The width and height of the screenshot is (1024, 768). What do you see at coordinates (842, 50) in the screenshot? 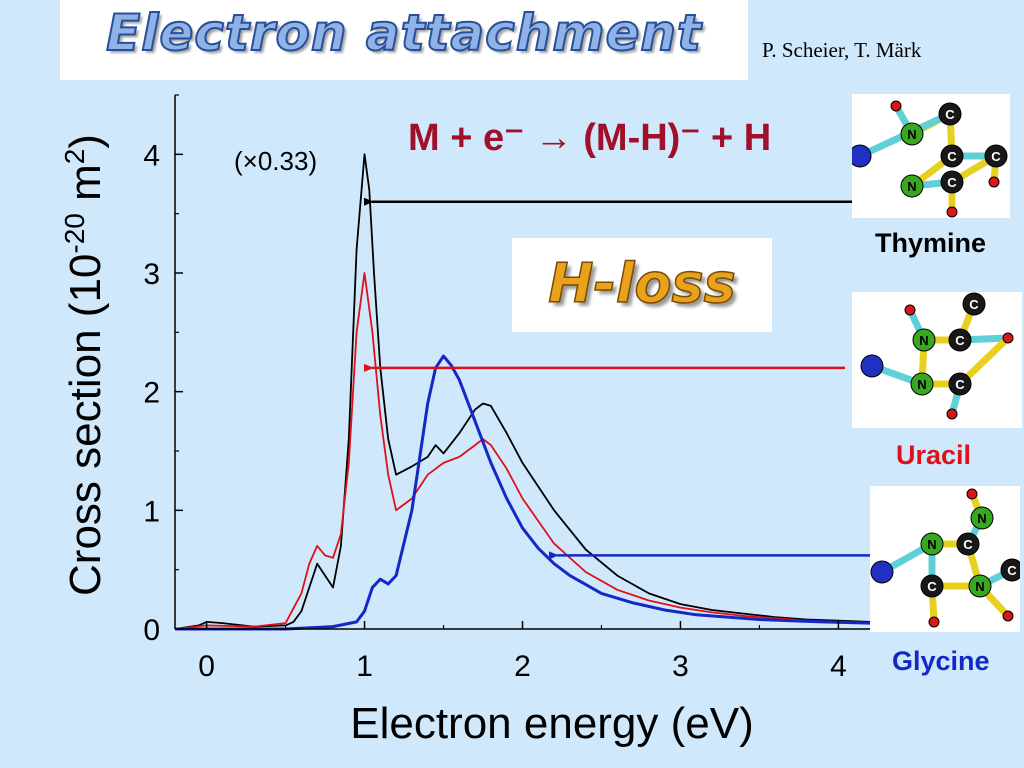
I see `authors: P. Scheier, T. Märk` at bounding box center [842, 50].